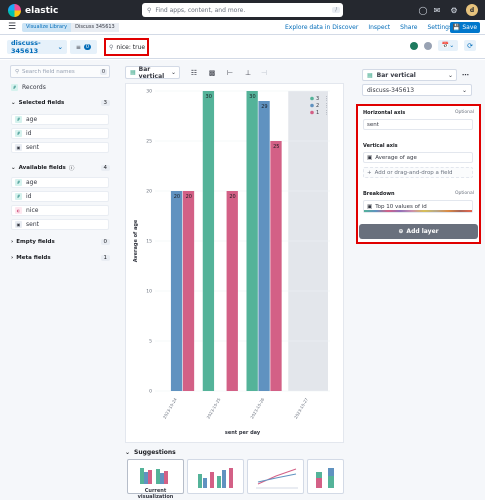 The width and height of the screenshot is (485, 500). Describe the element at coordinates (128, 452) in the screenshot. I see `chevron-down-icon: ⌄` at that location.